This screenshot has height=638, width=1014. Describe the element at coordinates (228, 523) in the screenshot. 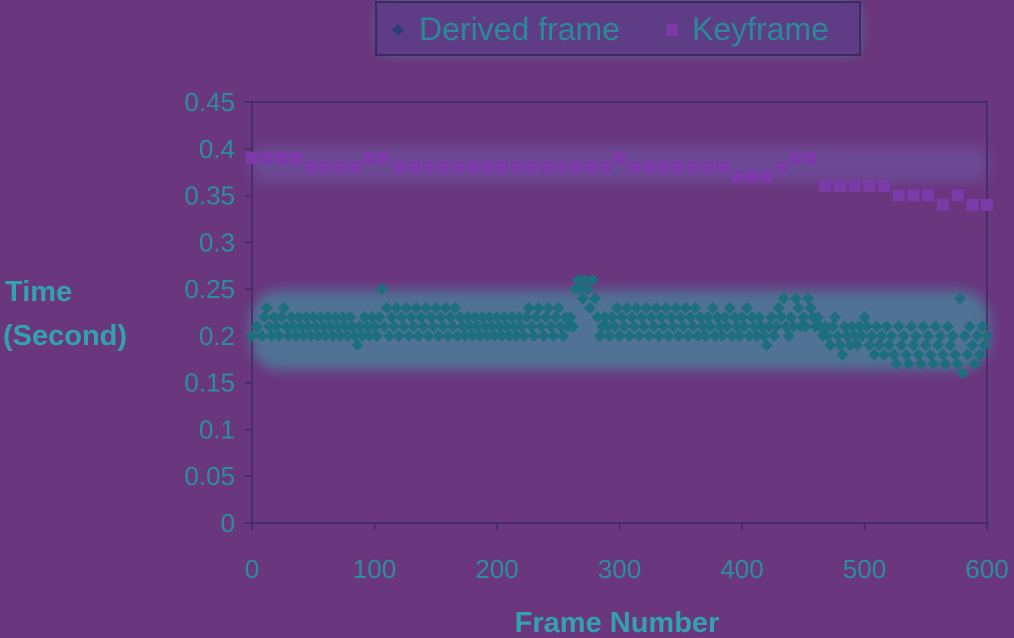

I see `y-tick-label: 0` at that location.